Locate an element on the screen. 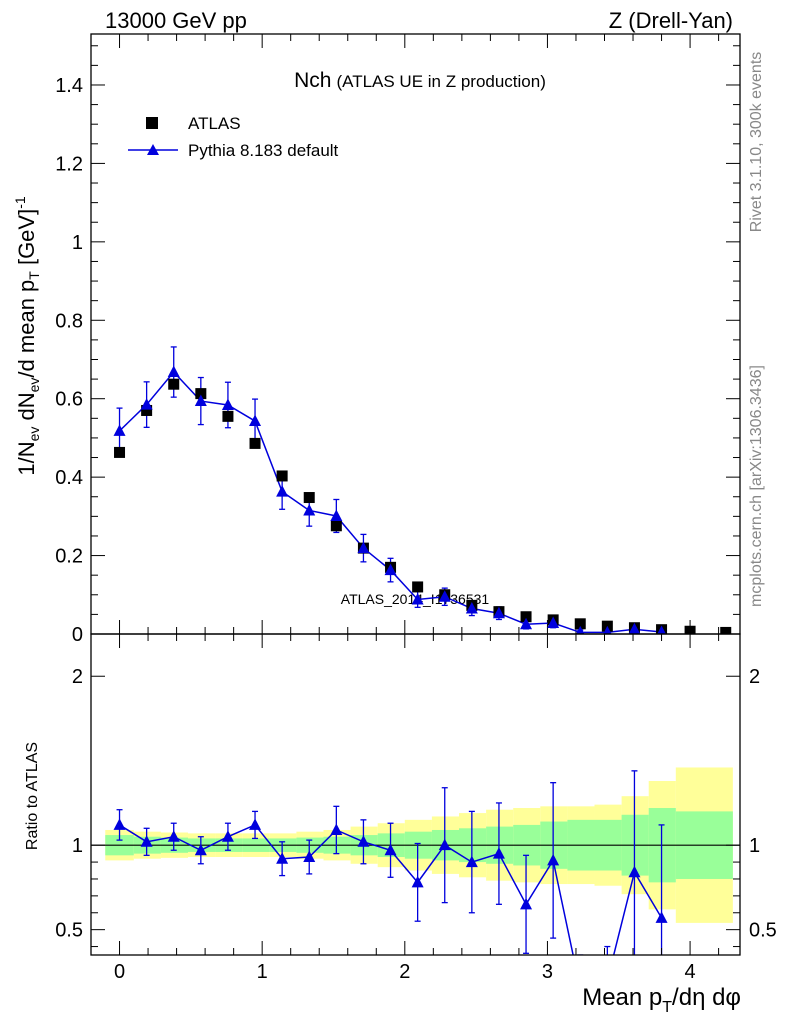 The image size is (786, 1024). header-left: 13000 GeV pp is located at coordinates (176, 20).